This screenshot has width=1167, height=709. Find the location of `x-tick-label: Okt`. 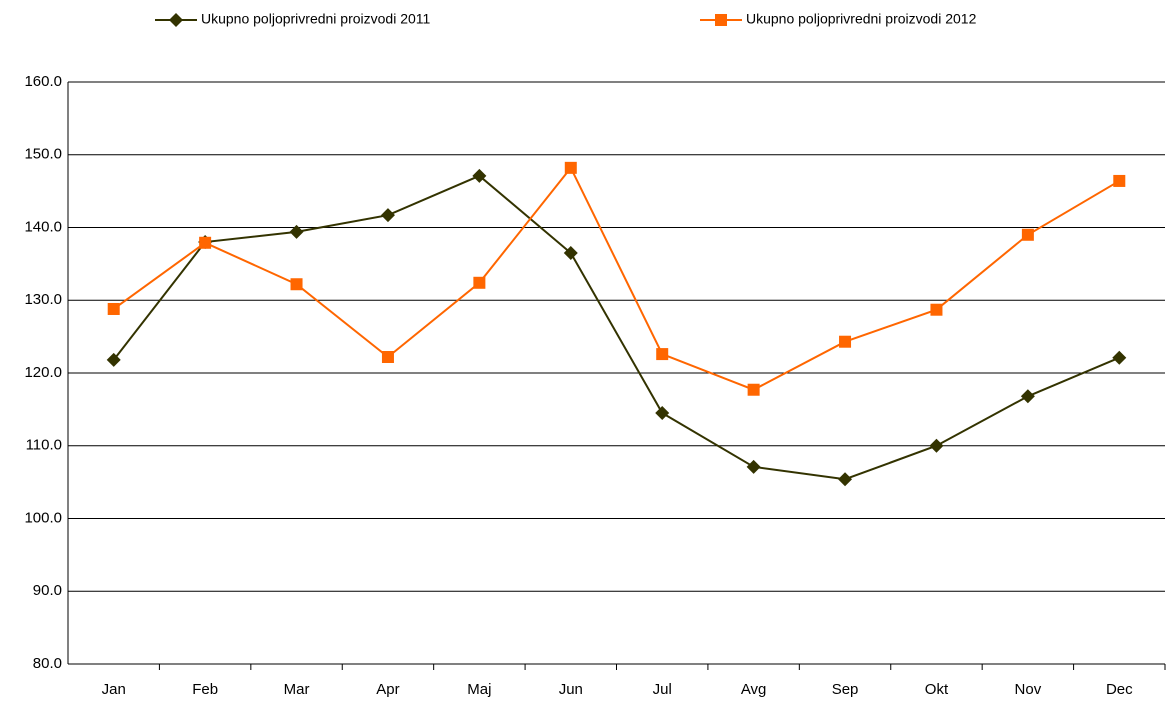

x-tick-label: Okt is located at coordinates (937, 689).